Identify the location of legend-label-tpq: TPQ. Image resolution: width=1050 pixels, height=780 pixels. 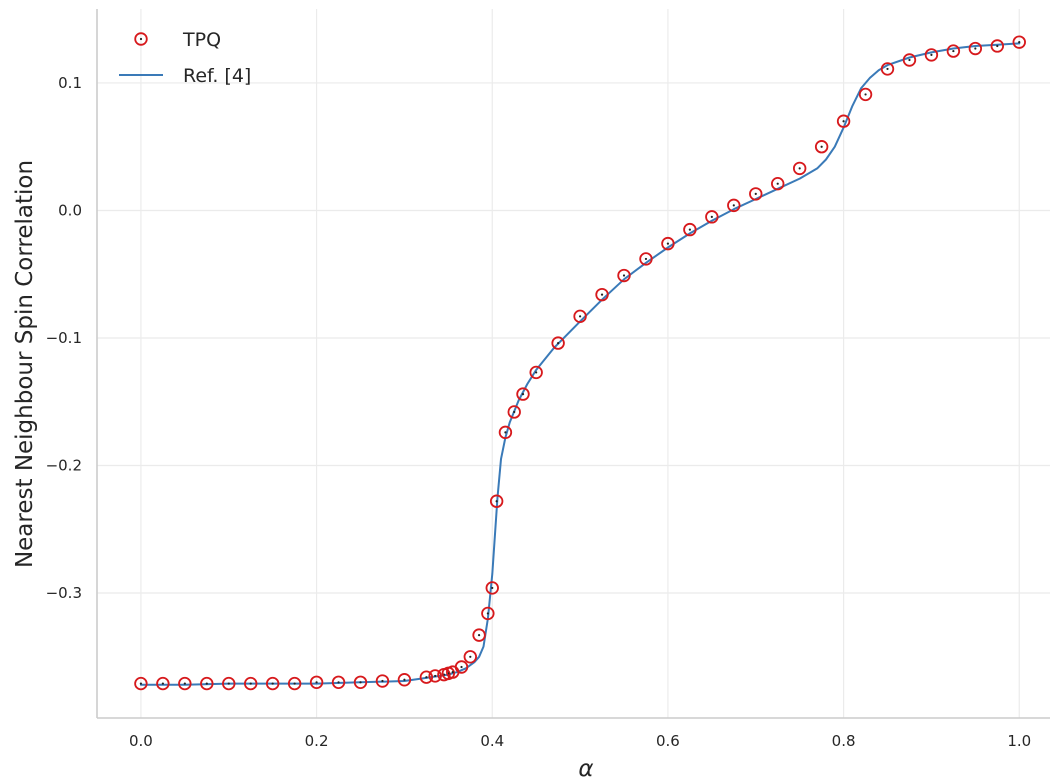
(201, 40).